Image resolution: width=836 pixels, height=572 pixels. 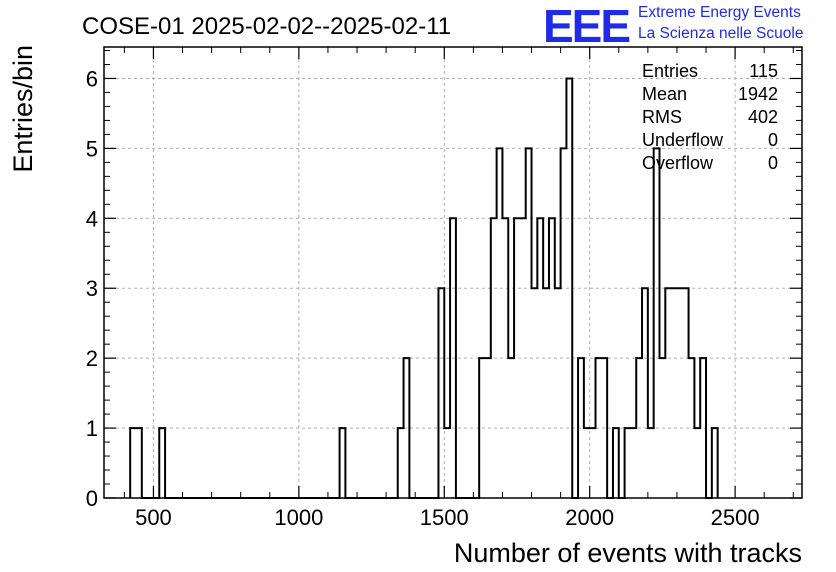 I want to click on y-tick-label: 6, so click(x=92, y=78).